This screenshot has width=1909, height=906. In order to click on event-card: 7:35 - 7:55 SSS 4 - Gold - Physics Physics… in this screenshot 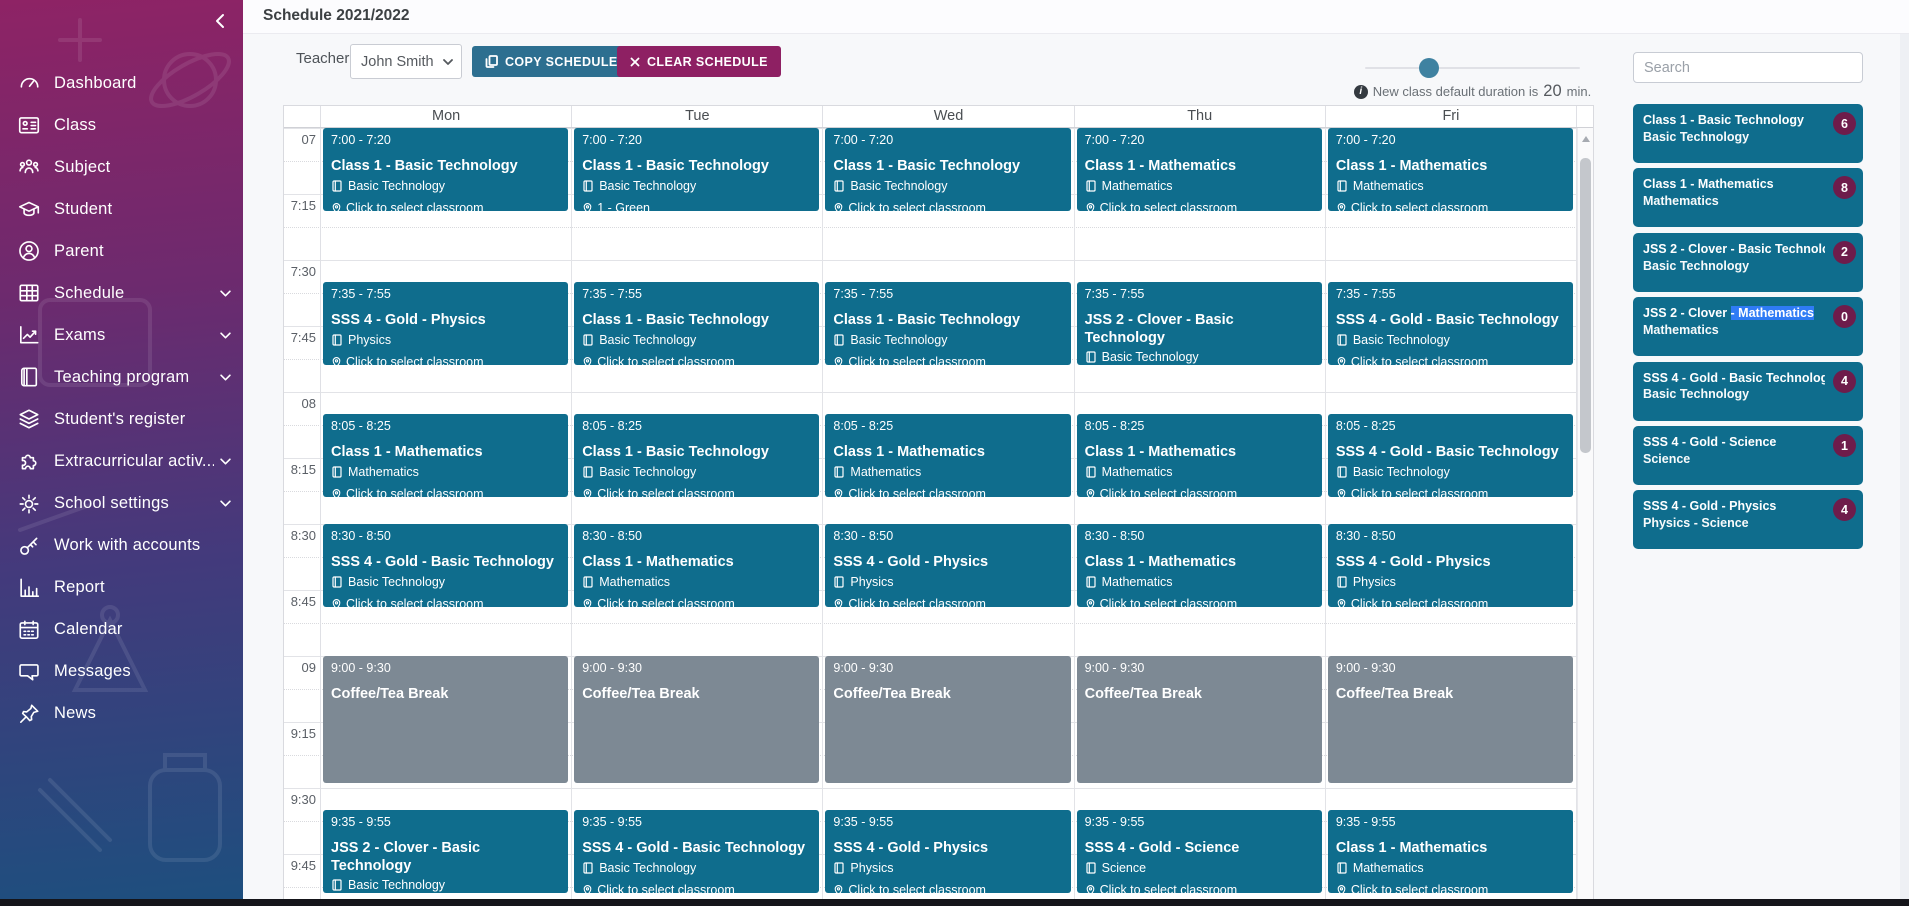, I will do `click(446, 323)`.